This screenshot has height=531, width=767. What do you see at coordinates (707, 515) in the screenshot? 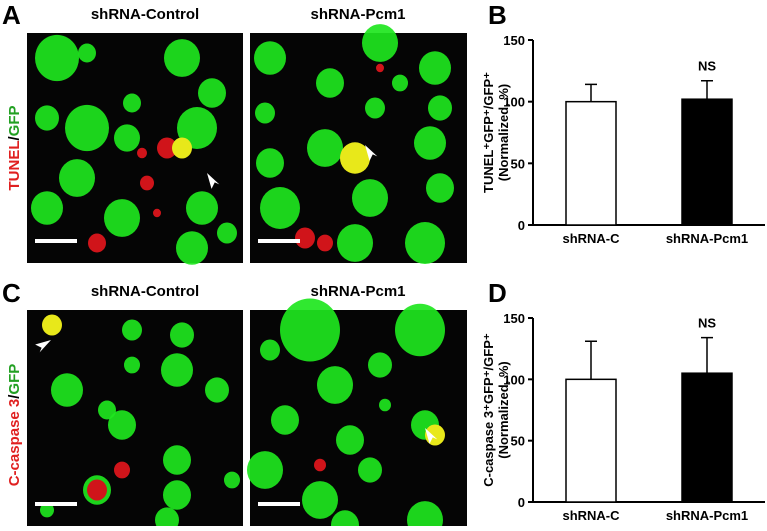
I see `x-tick-label: shRNA-Pcm1` at bounding box center [707, 515].